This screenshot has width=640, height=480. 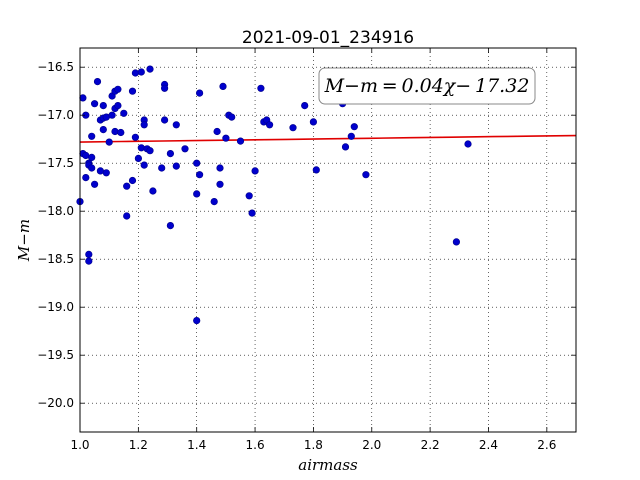 What do you see at coordinates (55, 235) in the screenshot?
I see `y-tick-labels: −16.5 −17.0 −17.5 −18.0 −18.5 −19.0 −19.5 −20.0` at bounding box center [55, 235].